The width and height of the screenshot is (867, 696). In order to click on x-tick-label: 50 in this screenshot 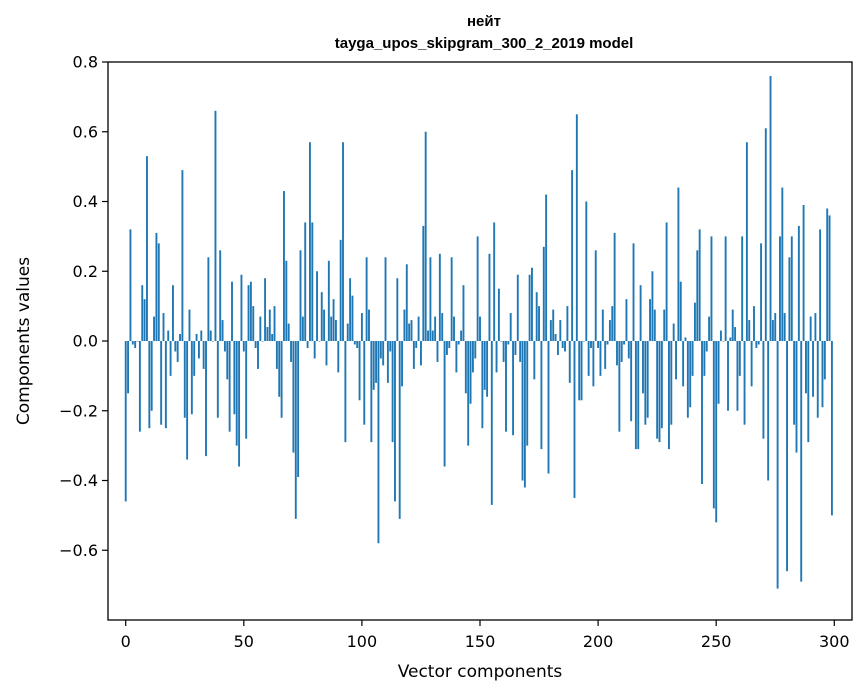, I will do `click(244, 641)`.